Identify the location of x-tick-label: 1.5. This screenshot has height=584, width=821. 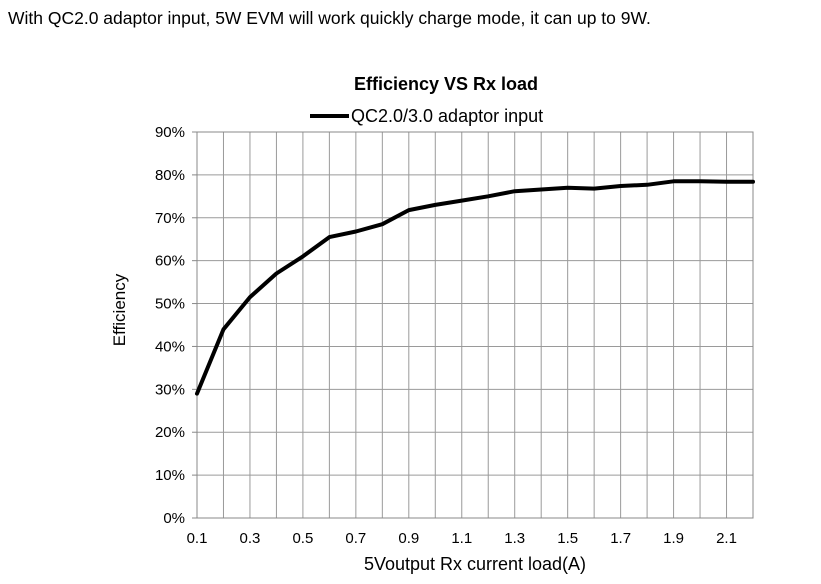
(567, 538).